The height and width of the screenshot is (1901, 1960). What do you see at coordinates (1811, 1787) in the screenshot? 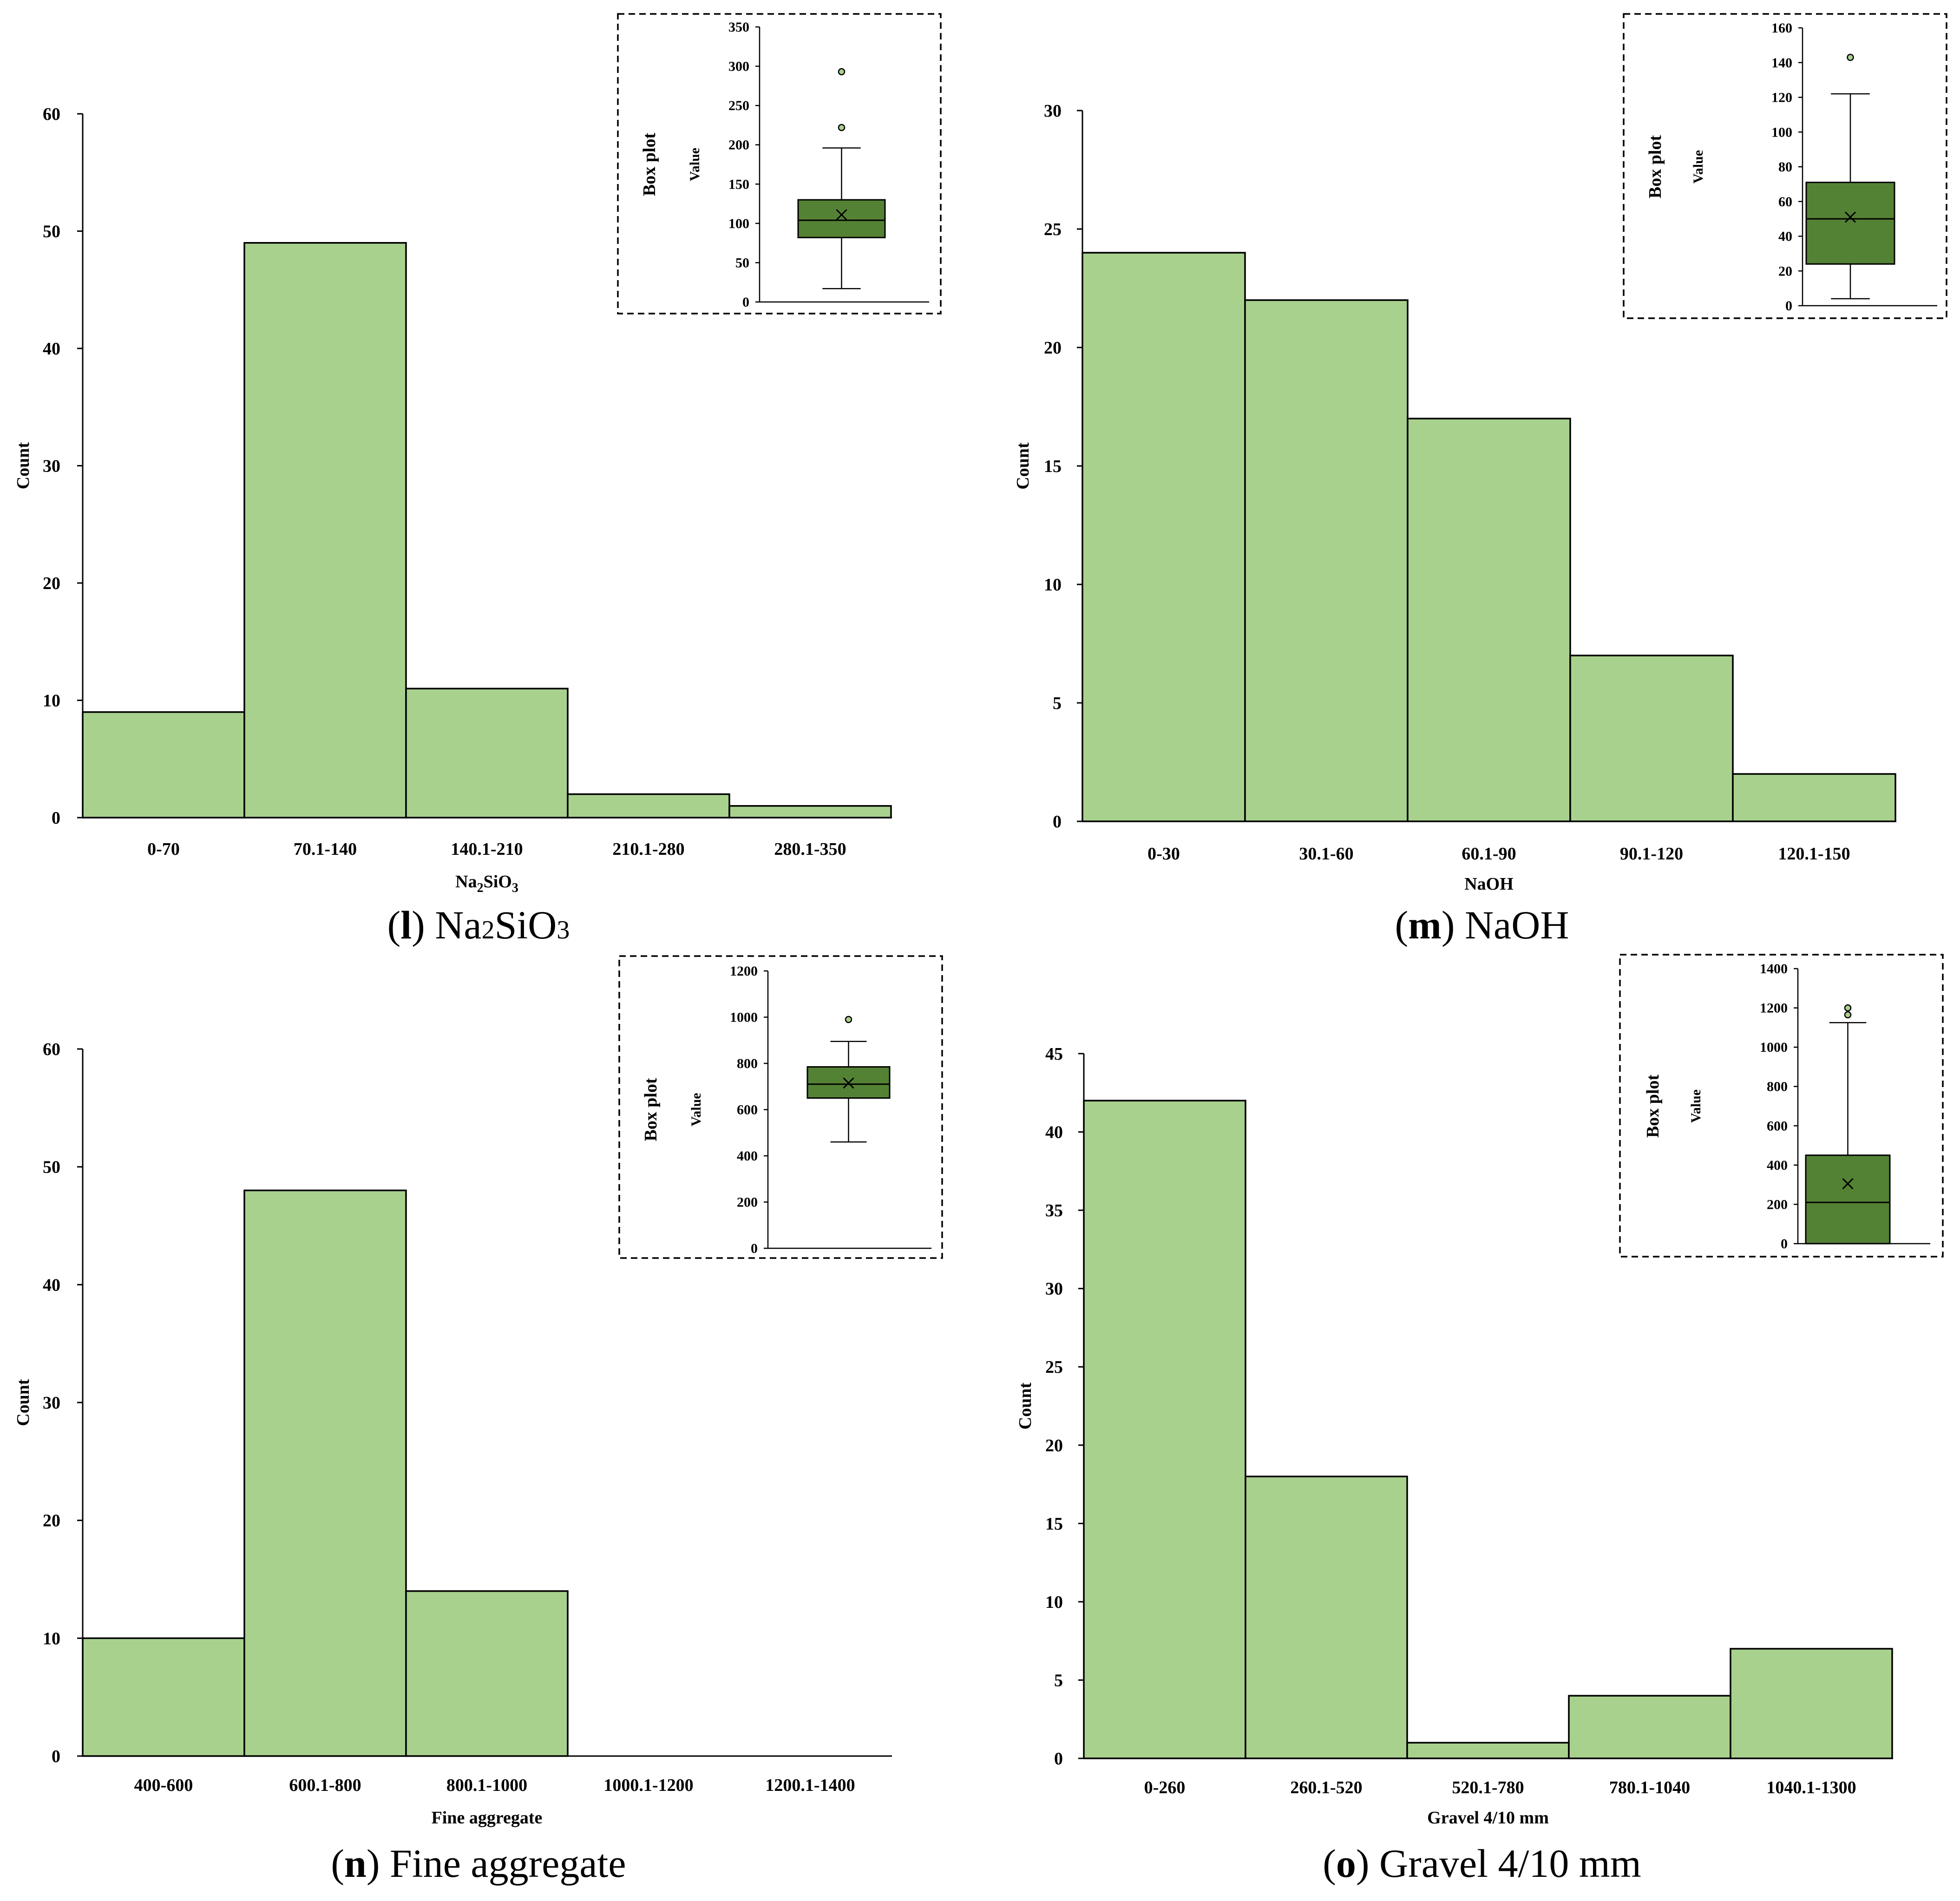
I see `x-category-label: 1040.1-1300` at bounding box center [1811, 1787].